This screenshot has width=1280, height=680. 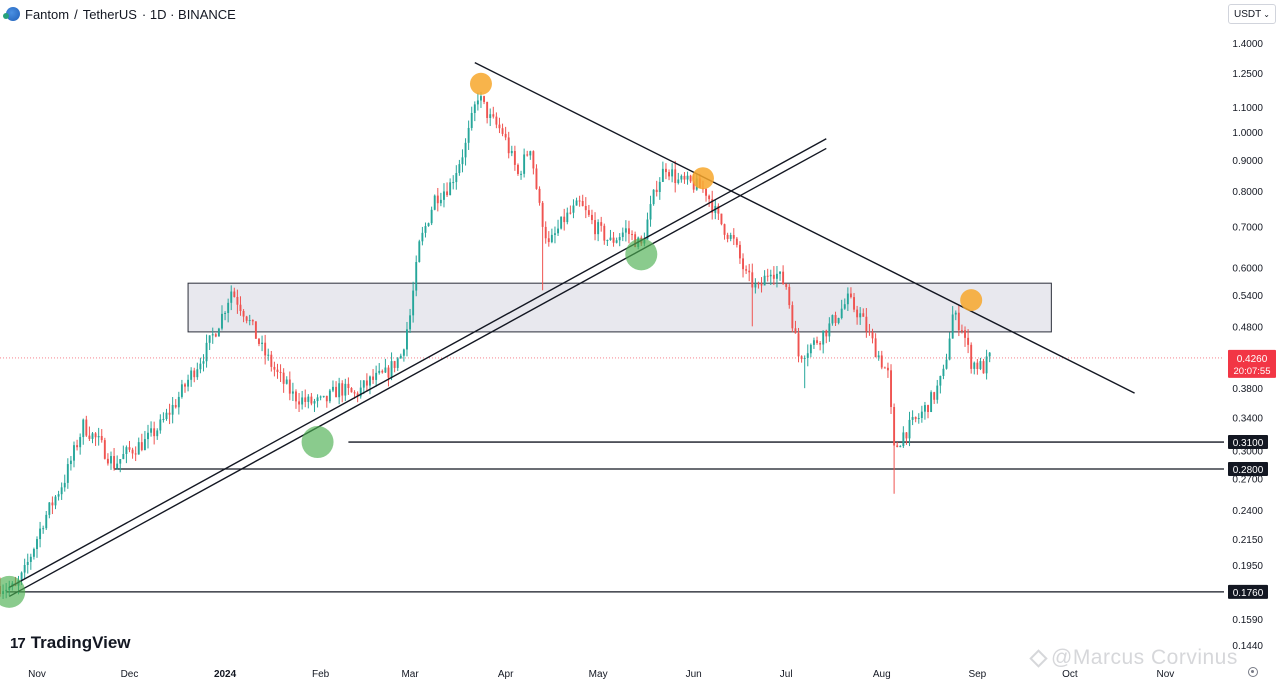 I want to click on resistance-zone, so click(x=619, y=307).